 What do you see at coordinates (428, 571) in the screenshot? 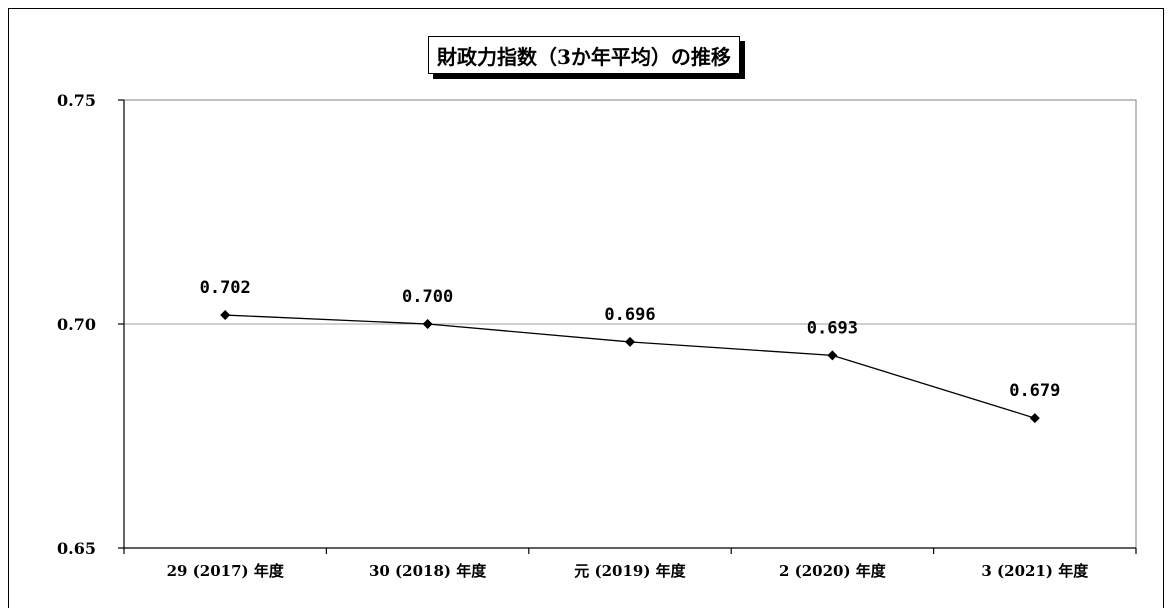
I see `x-tick-label-1: 30 (2018) 年度` at bounding box center [428, 571].